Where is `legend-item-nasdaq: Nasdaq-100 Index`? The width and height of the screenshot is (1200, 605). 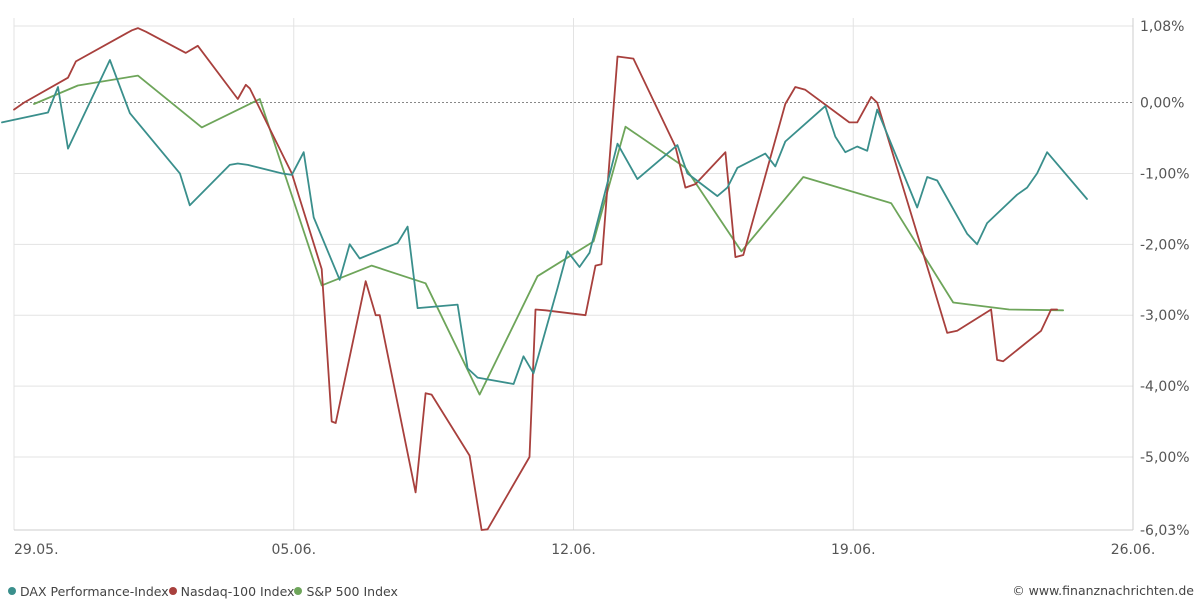
legend-item-nasdaq: Nasdaq-100 Index is located at coordinates (231, 591).